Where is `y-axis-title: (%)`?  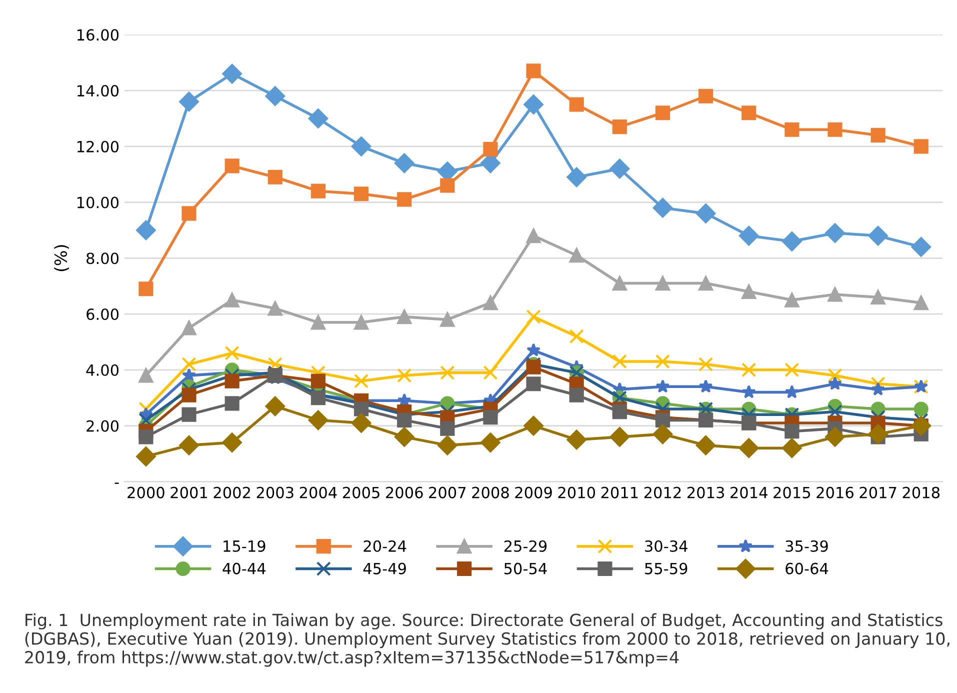
y-axis-title: (%) is located at coordinates (61, 258).